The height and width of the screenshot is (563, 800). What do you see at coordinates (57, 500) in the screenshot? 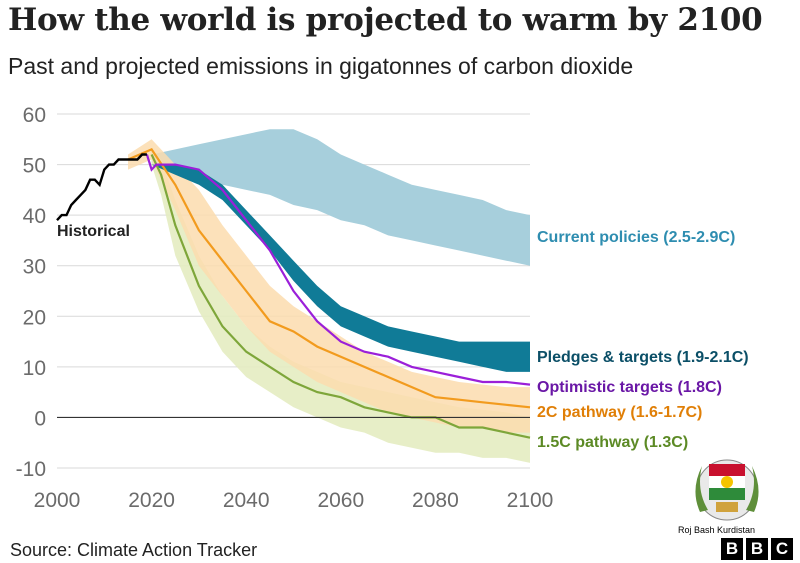
I see `x-tick-label: 2000` at bounding box center [57, 500].